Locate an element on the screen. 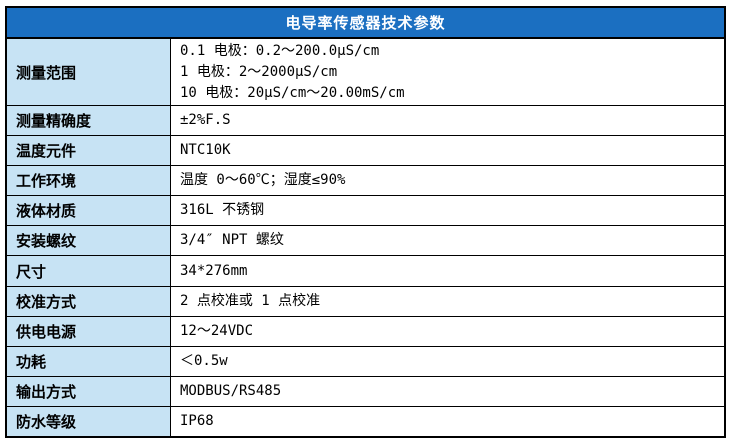 The width and height of the screenshot is (731, 448). param-value-line: 2 点校准或 1 点校准 is located at coordinates (250, 300).